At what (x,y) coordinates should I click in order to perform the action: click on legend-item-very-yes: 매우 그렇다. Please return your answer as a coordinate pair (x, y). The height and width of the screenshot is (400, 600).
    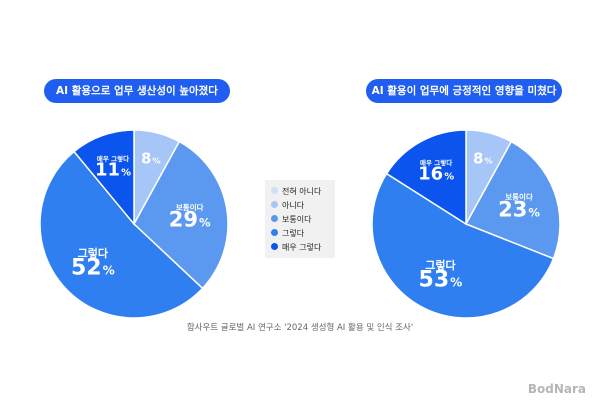
    Looking at the image, I should click on (296, 248).